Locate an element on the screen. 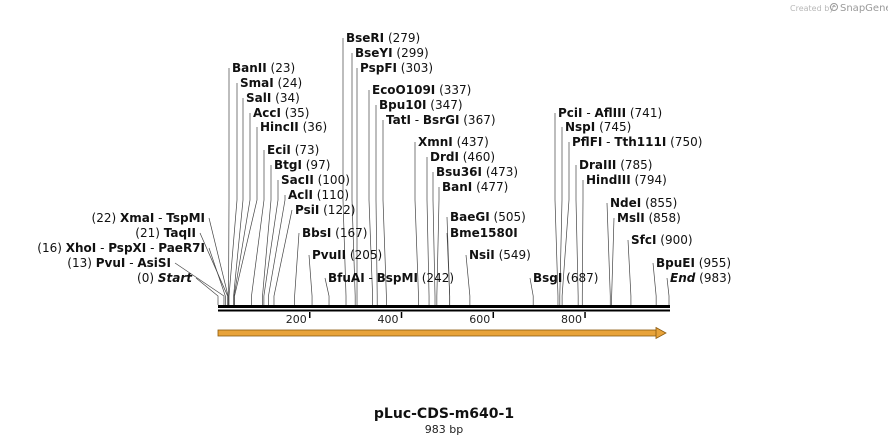 This screenshot has width=888, height=445. svg-text: NsiI (549) is located at coordinates (500, 255).